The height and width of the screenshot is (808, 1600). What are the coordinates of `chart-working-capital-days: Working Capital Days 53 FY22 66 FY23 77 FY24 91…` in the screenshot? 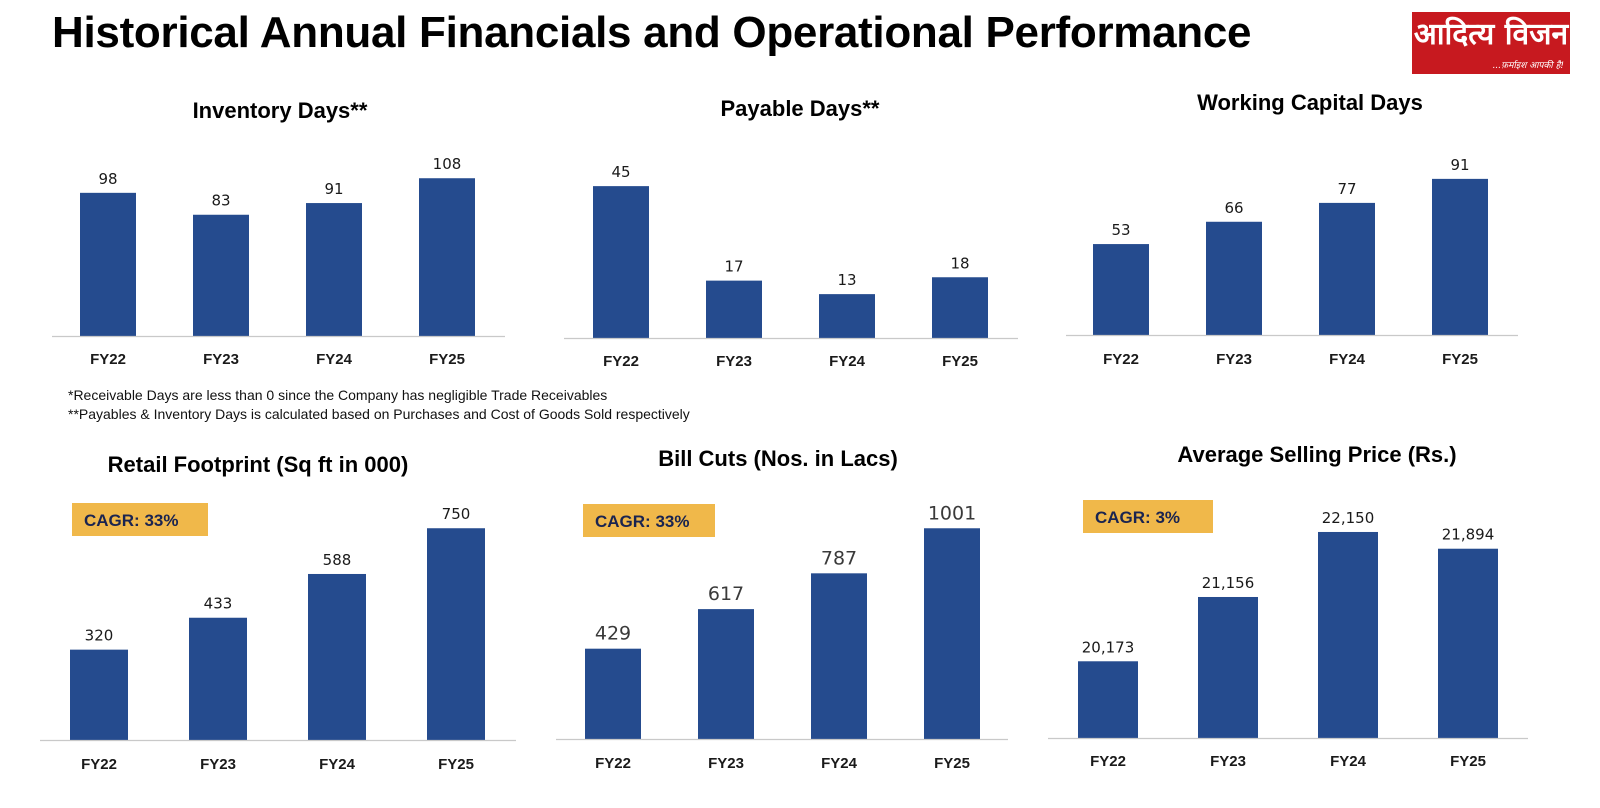 It's located at (1316, 252).